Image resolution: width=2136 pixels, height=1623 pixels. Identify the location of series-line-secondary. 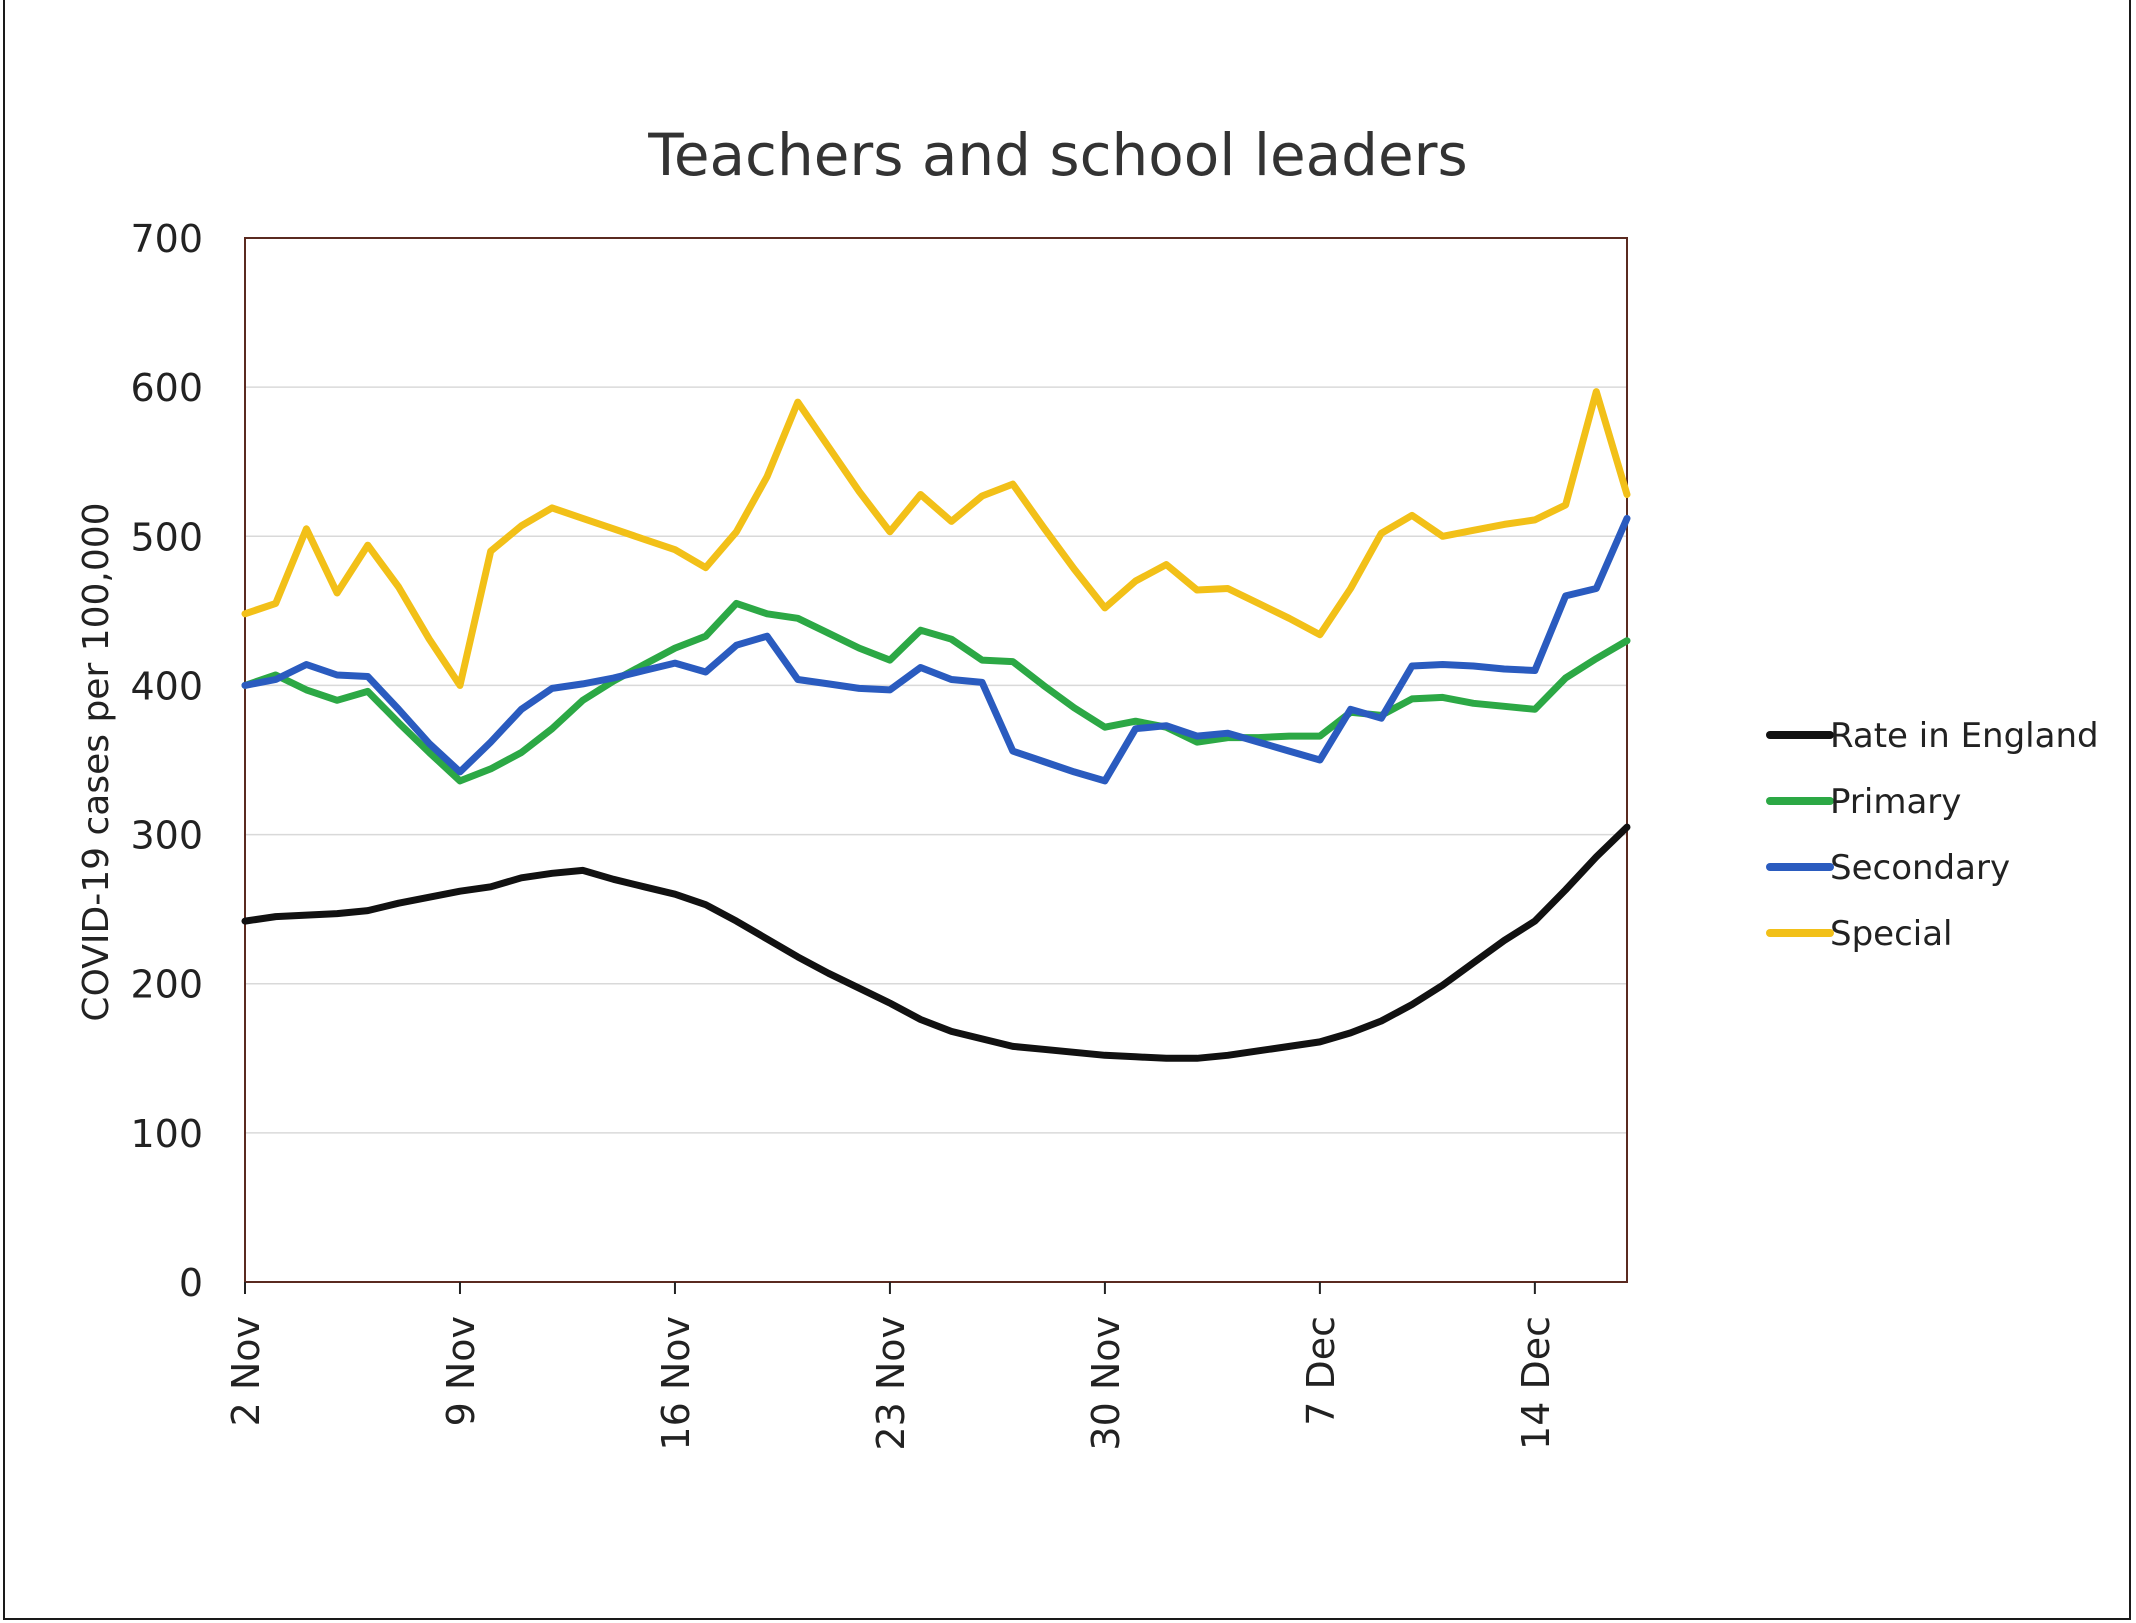
(936, 649).